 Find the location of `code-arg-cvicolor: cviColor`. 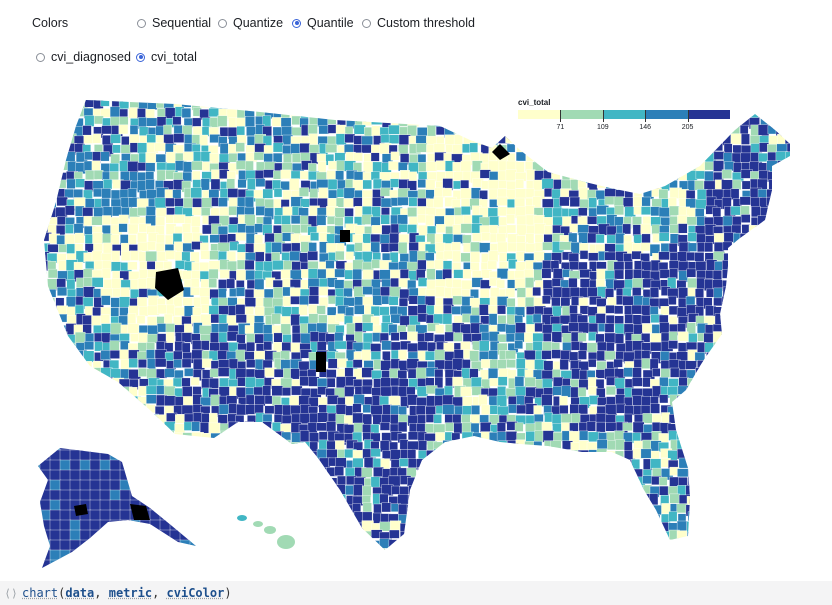

code-arg-cvicolor: cviColor is located at coordinates (195, 593).